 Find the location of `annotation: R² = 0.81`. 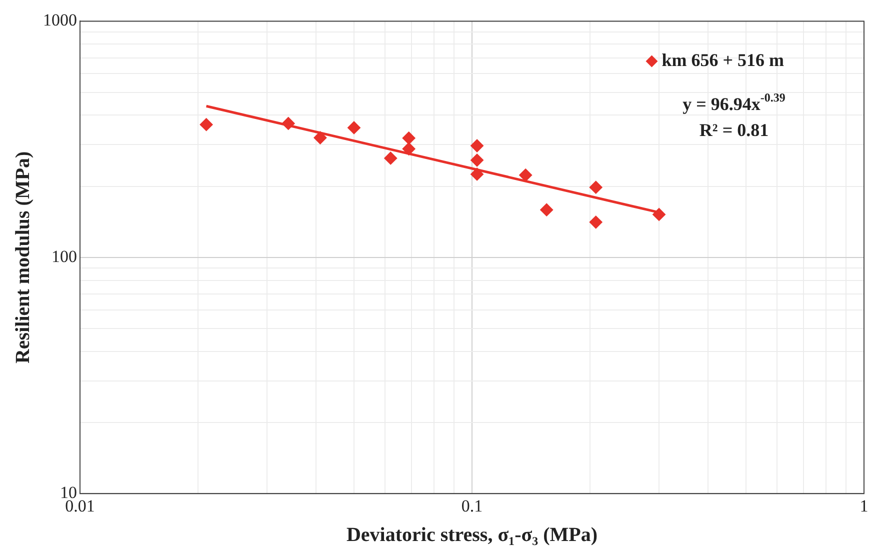

annotation: R² = 0.81 is located at coordinates (734, 130).